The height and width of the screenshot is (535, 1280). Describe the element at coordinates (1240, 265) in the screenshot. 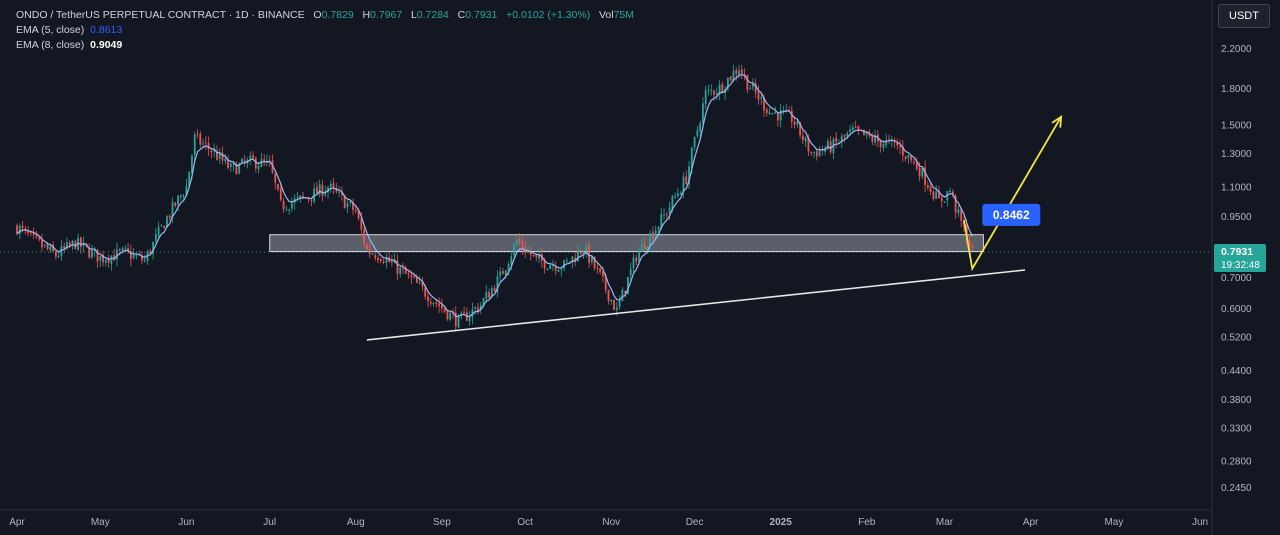

I see `bar-countdown: 19:32:48` at that location.